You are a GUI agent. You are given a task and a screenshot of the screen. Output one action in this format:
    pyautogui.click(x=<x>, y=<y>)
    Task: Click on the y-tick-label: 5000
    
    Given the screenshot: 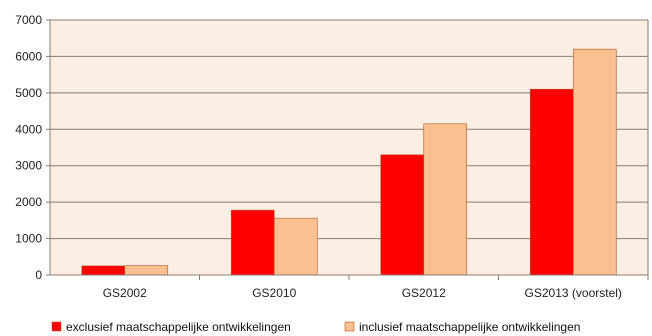 What is the action you would take?
    pyautogui.click(x=28, y=93)
    